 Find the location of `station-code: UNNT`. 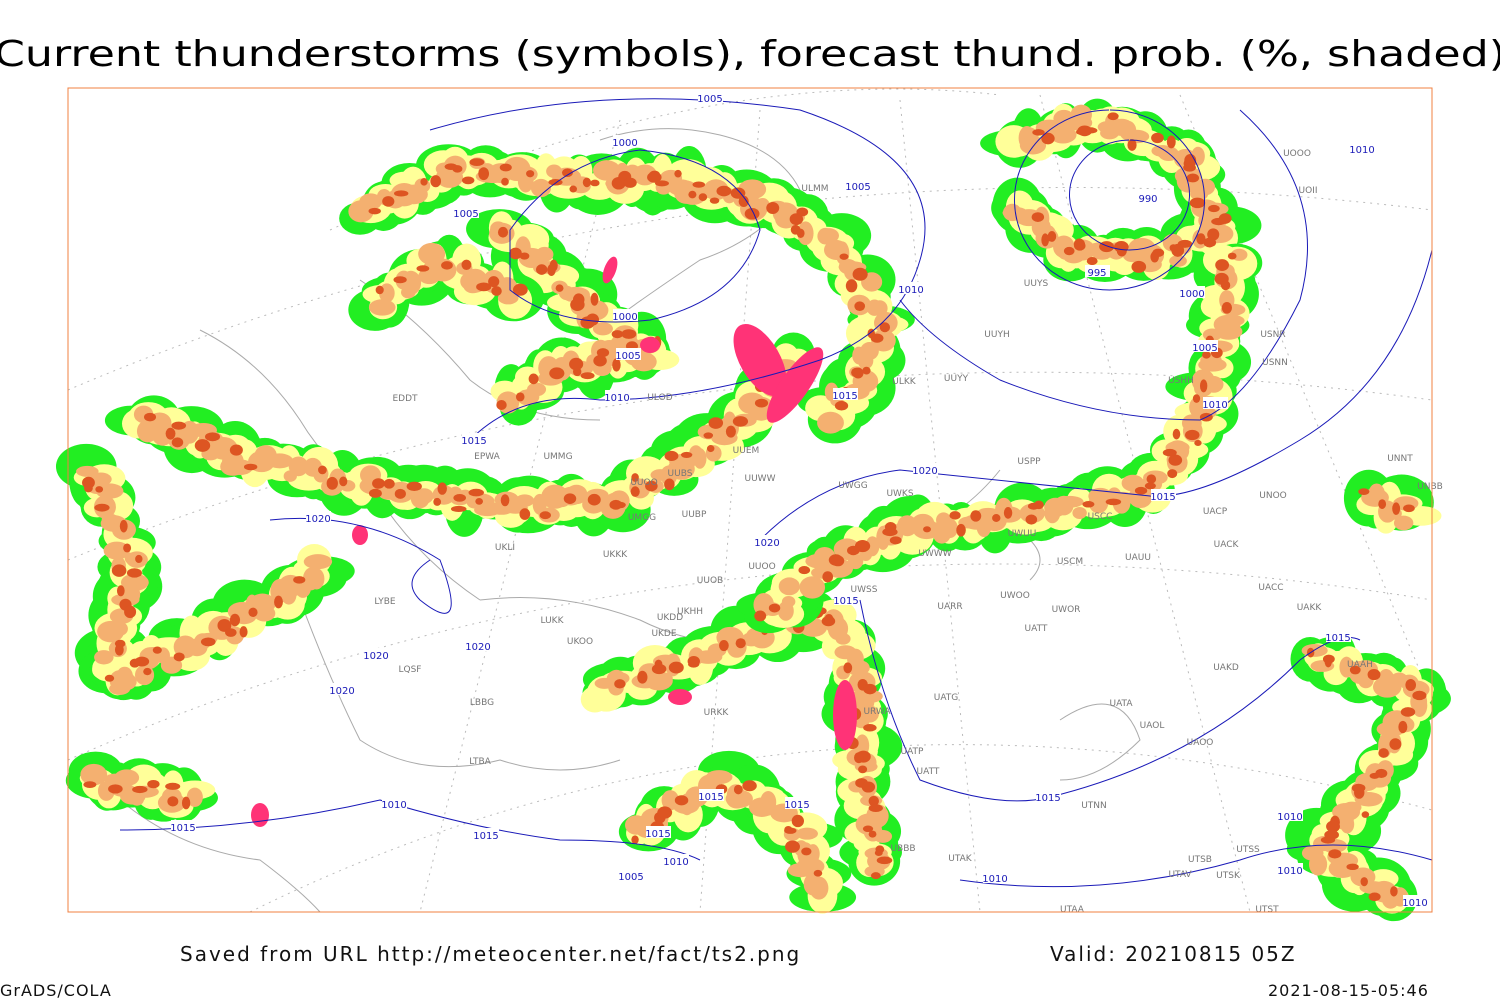

station-code: UNNT is located at coordinates (1400, 459).